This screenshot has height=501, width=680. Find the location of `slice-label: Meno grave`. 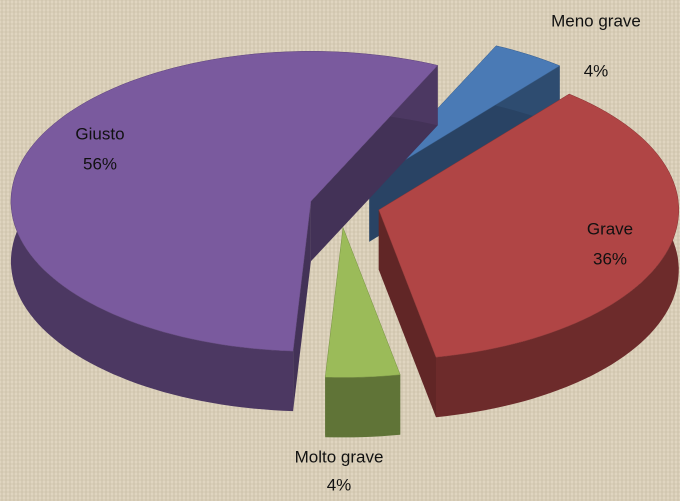

slice-label: Meno grave is located at coordinates (596, 20).